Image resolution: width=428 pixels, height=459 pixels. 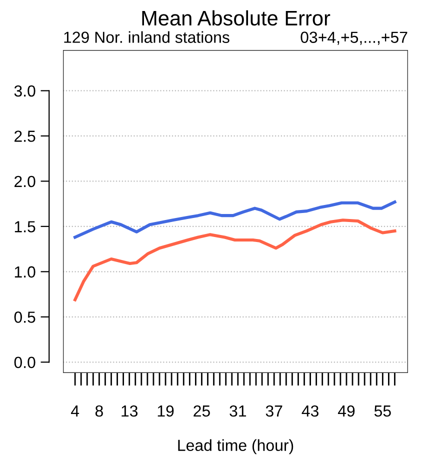 I want to click on y-tick-label: 0.0, so click(x=25, y=362).